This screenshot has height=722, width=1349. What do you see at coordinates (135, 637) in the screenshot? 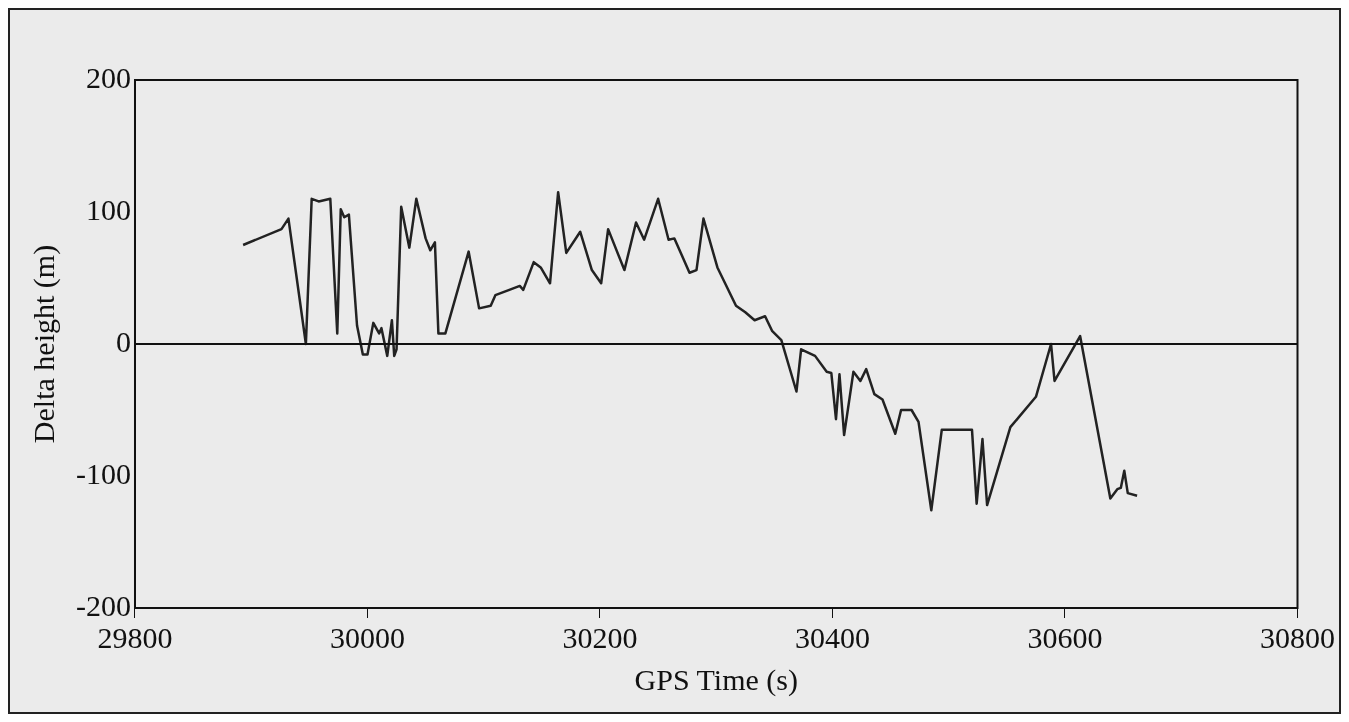
I see `x-tick-label: 29800` at bounding box center [135, 637].